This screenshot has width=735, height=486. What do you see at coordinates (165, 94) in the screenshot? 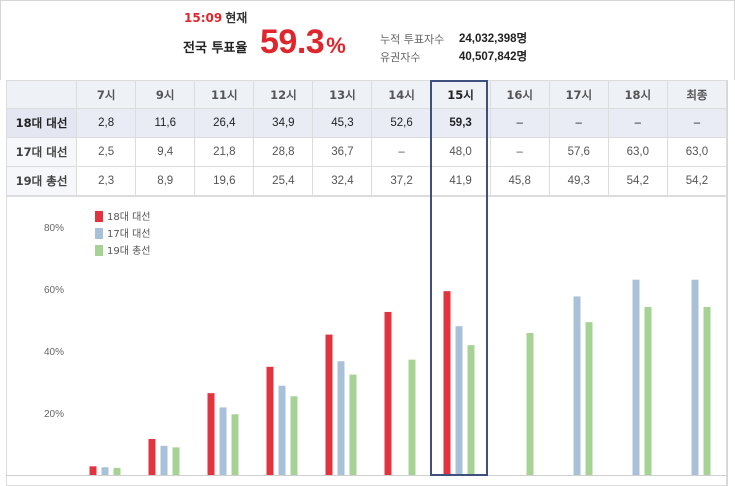
I see `column-header: 9시` at bounding box center [165, 94].